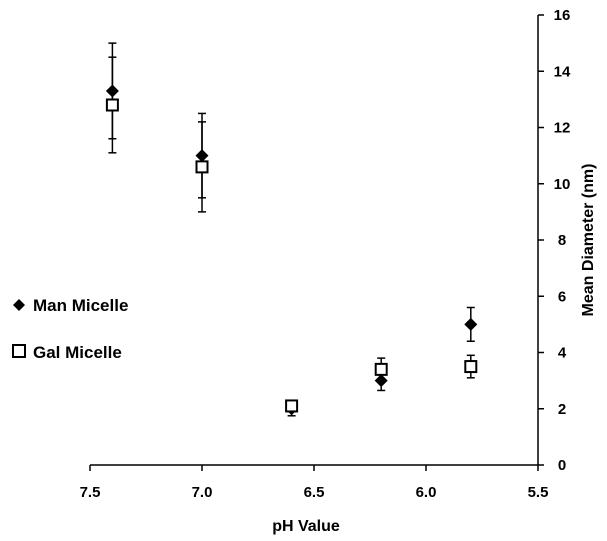 Image resolution: width=607 pixels, height=541 pixels. I want to click on y-tick-label: 10, so click(562, 184).